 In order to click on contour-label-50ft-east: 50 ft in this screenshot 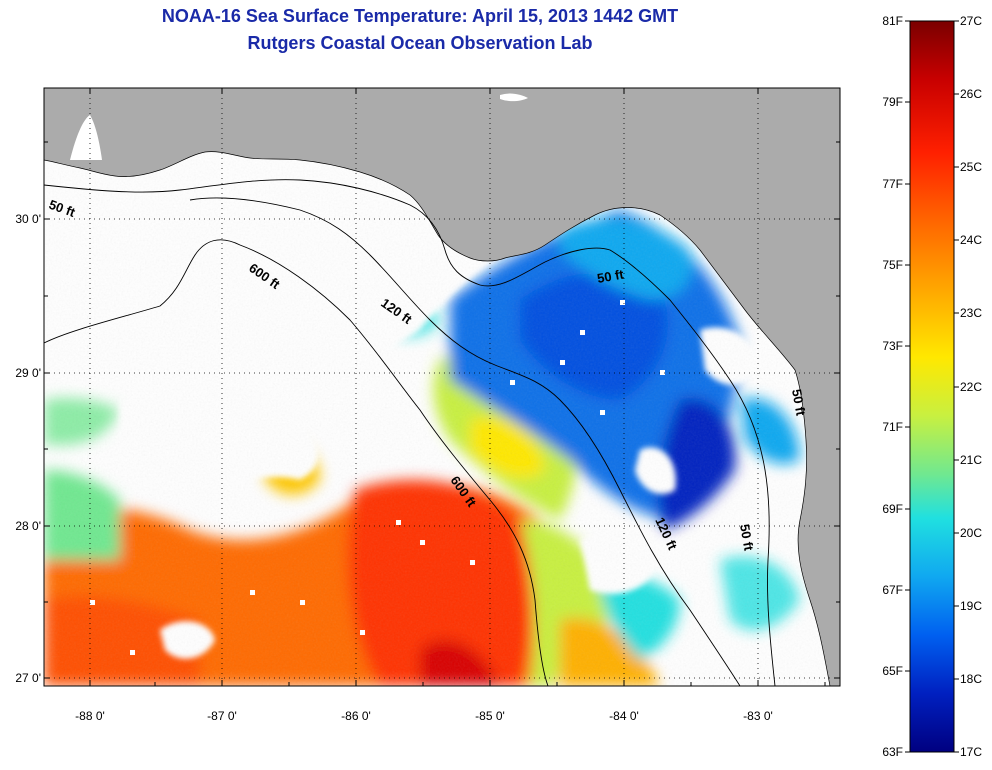, I will do `click(799, 403)`.